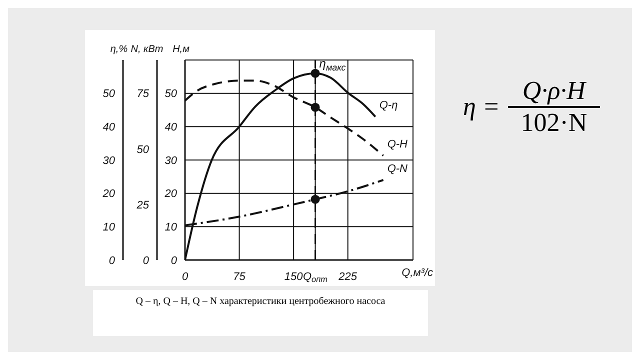  What do you see at coordinates (181, 49) in the screenshot?
I see `y2-axis-title: H,м` at bounding box center [181, 49].